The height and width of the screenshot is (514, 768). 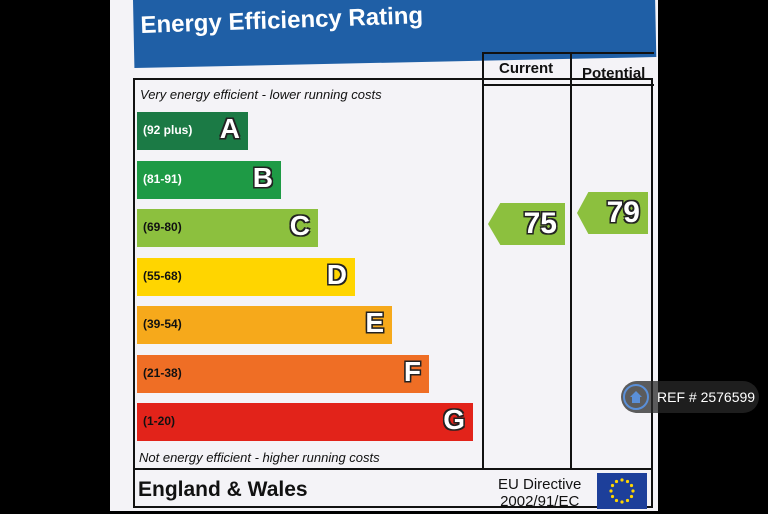 I want to click on current-header: Current, so click(x=526, y=68).